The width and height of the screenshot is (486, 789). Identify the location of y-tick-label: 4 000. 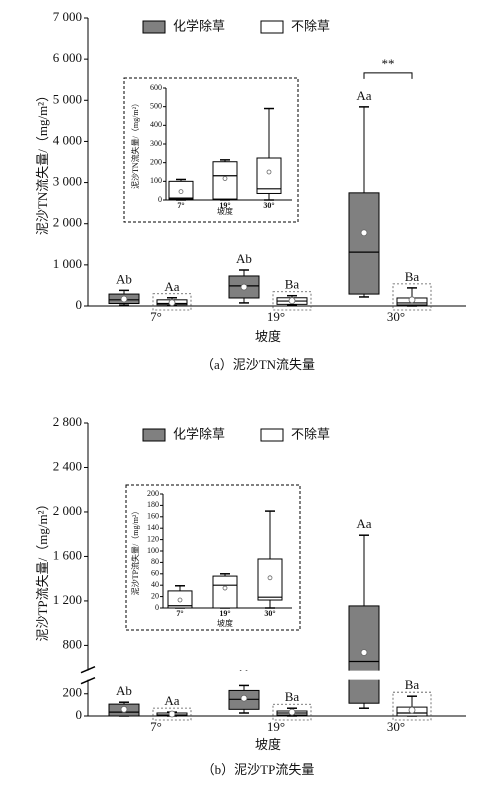
(67, 139).